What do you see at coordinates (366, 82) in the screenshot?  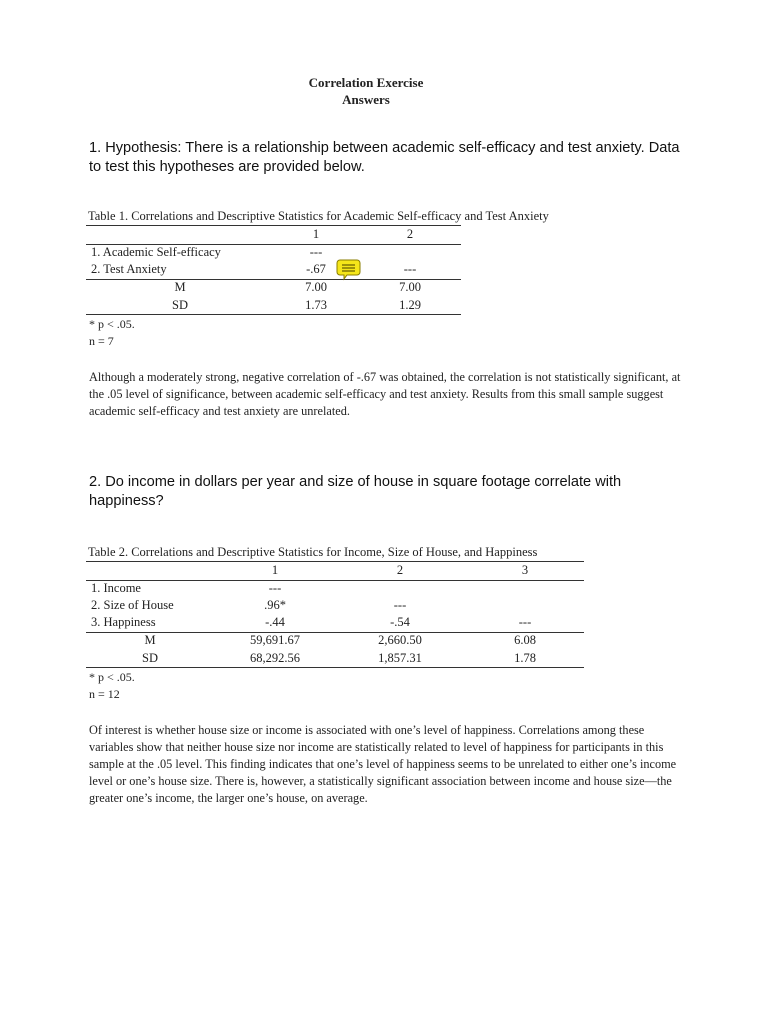 I see `document-title: Correlation Exercise` at bounding box center [366, 82].